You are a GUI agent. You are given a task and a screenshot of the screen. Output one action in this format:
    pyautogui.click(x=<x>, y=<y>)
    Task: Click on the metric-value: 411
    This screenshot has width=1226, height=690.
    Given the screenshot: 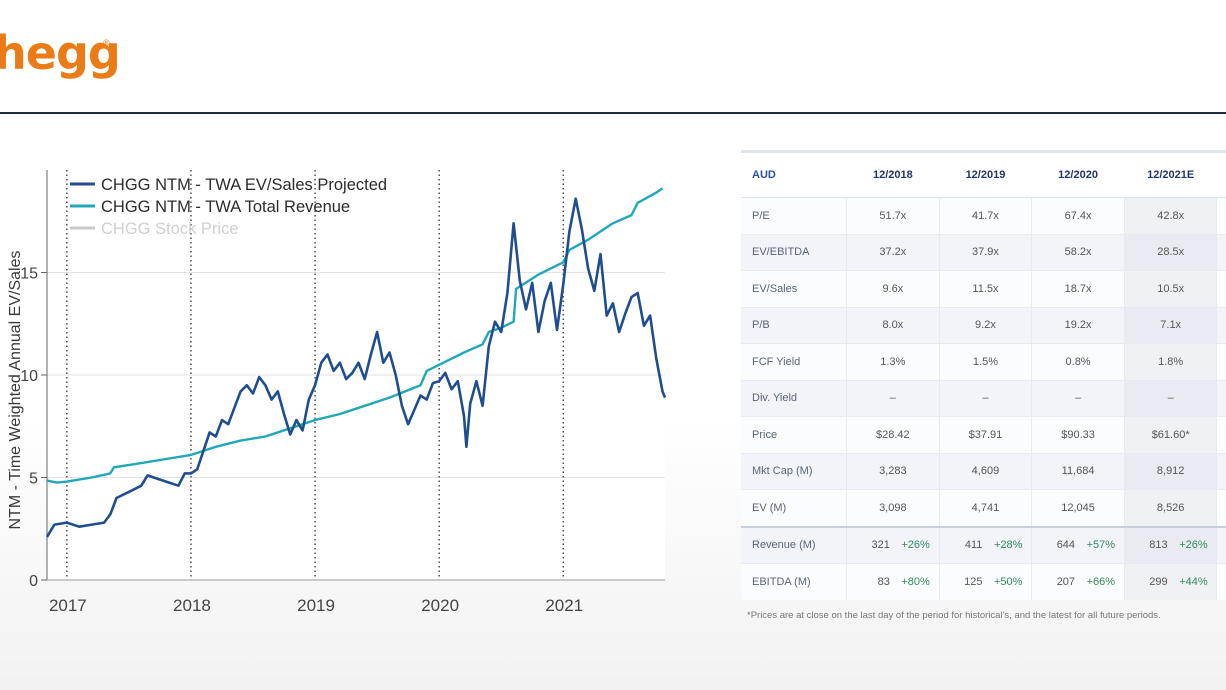 What is the action you would take?
    pyautogui.click(x=973, y=545)
    